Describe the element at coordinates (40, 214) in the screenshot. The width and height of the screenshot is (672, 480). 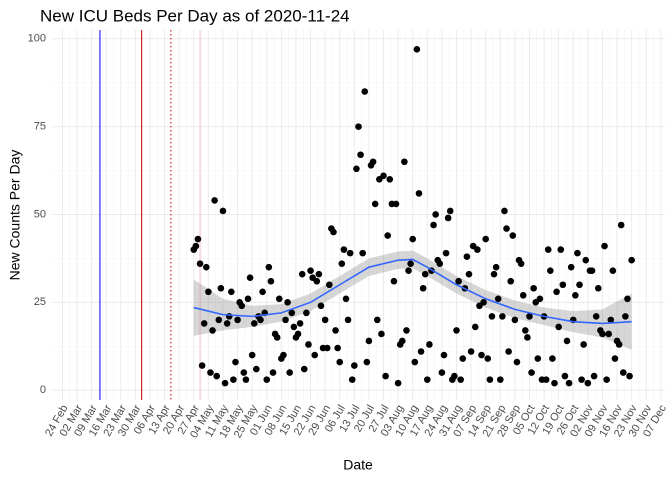
I see `y-tick-label: 50` at that location.